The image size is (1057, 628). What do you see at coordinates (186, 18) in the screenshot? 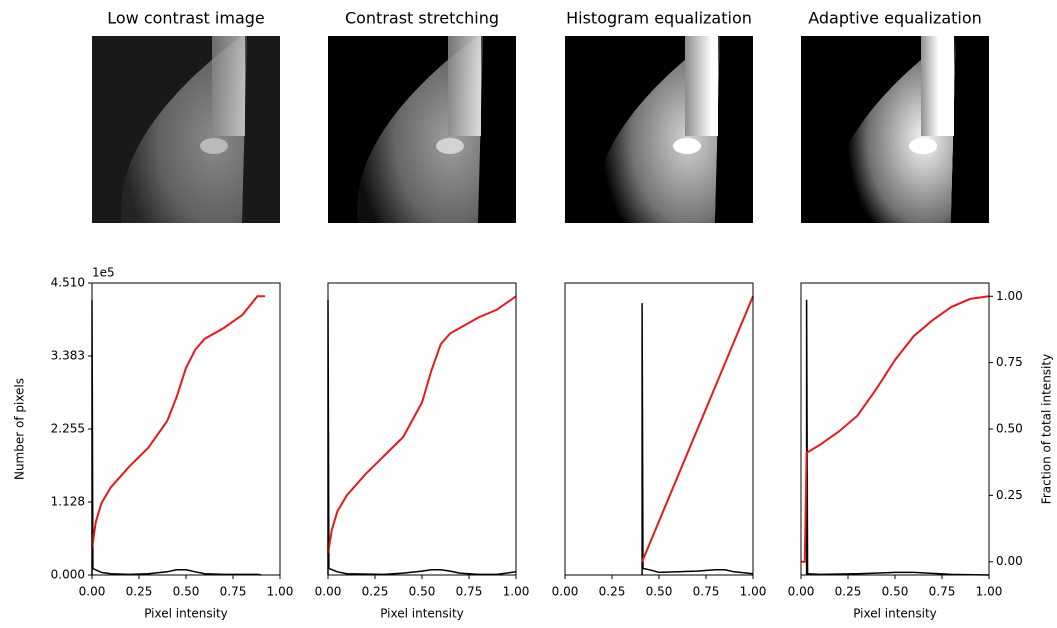
I see `panel-title: Low contrast image` at bounding box center [186, 18].